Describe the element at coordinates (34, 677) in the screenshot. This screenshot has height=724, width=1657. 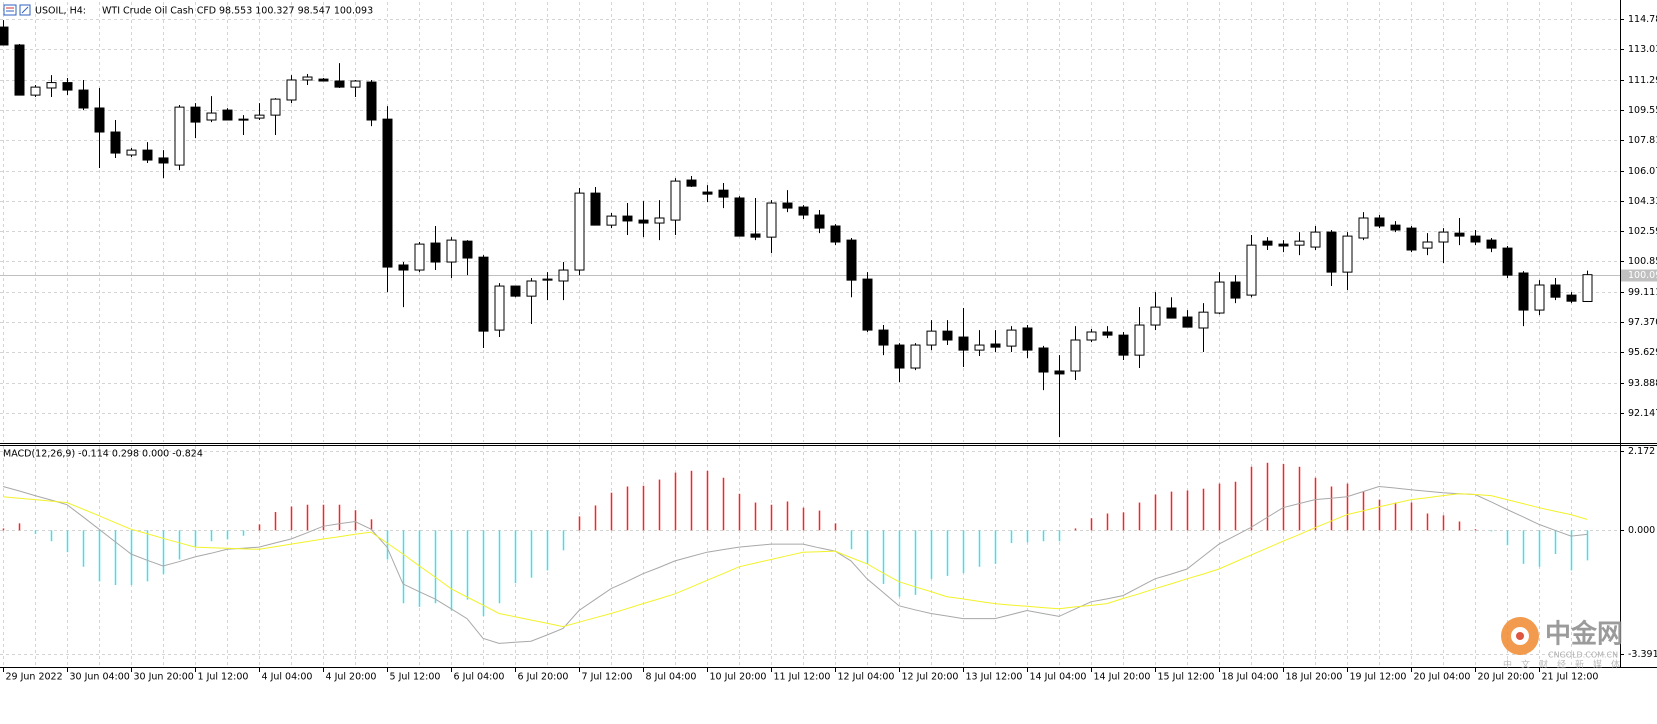
I see `x-tick-label: 29 Jun 2022` at that location.